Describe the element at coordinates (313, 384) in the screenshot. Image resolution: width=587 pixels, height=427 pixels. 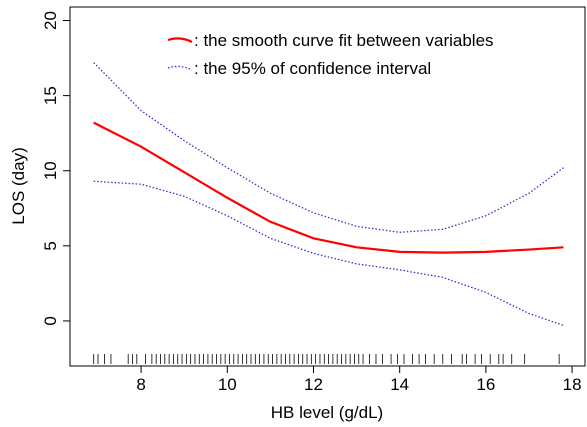
I see `x-tick-label: 12` at that location.